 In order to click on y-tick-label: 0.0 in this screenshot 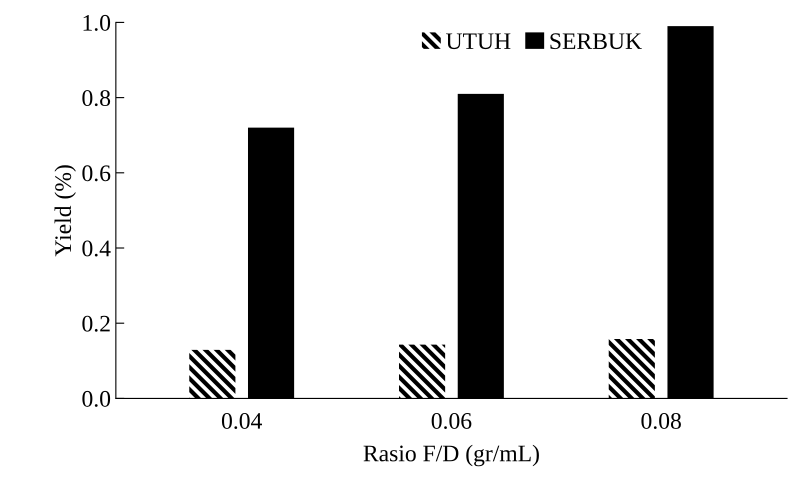, I will do `click(96, 398)`.